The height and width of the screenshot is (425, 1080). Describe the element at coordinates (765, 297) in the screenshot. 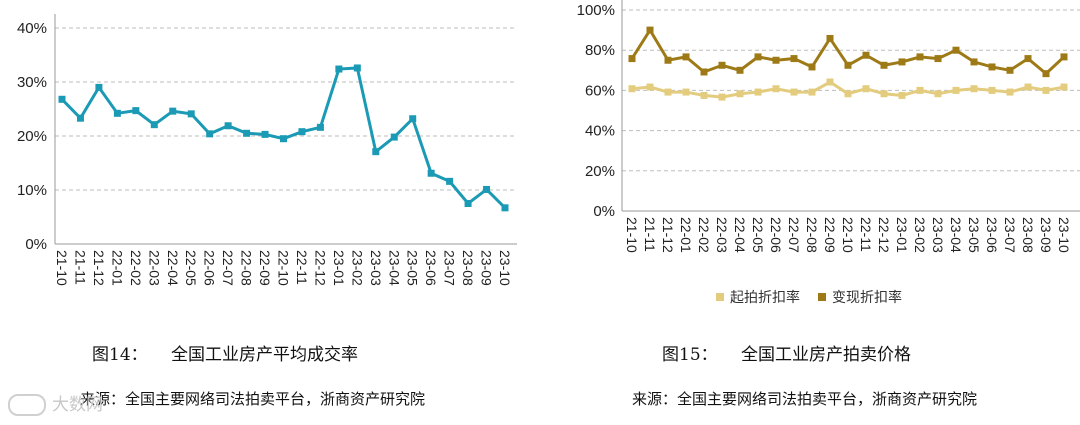

I see `legend-label: 起拍折扣率` at that location.